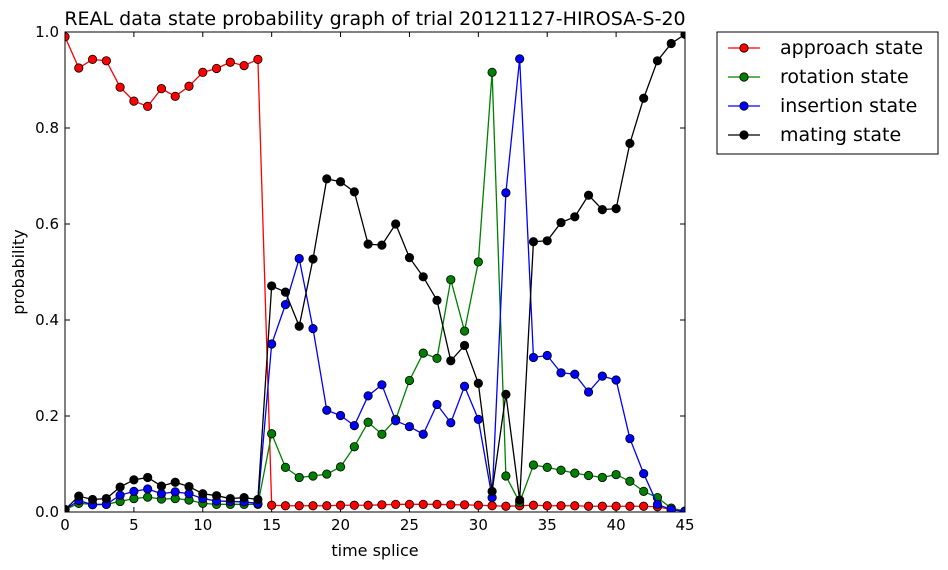  Describe the element at coordinates (202, 525) in the screenshot. I see `x-tick-label: 10` at that location.